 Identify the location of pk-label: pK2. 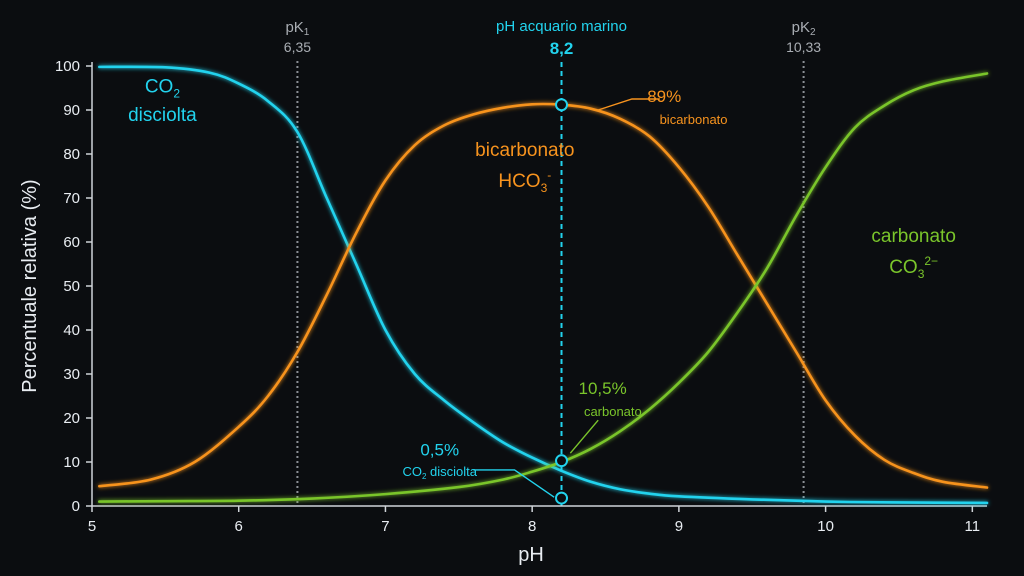
(804, 28).